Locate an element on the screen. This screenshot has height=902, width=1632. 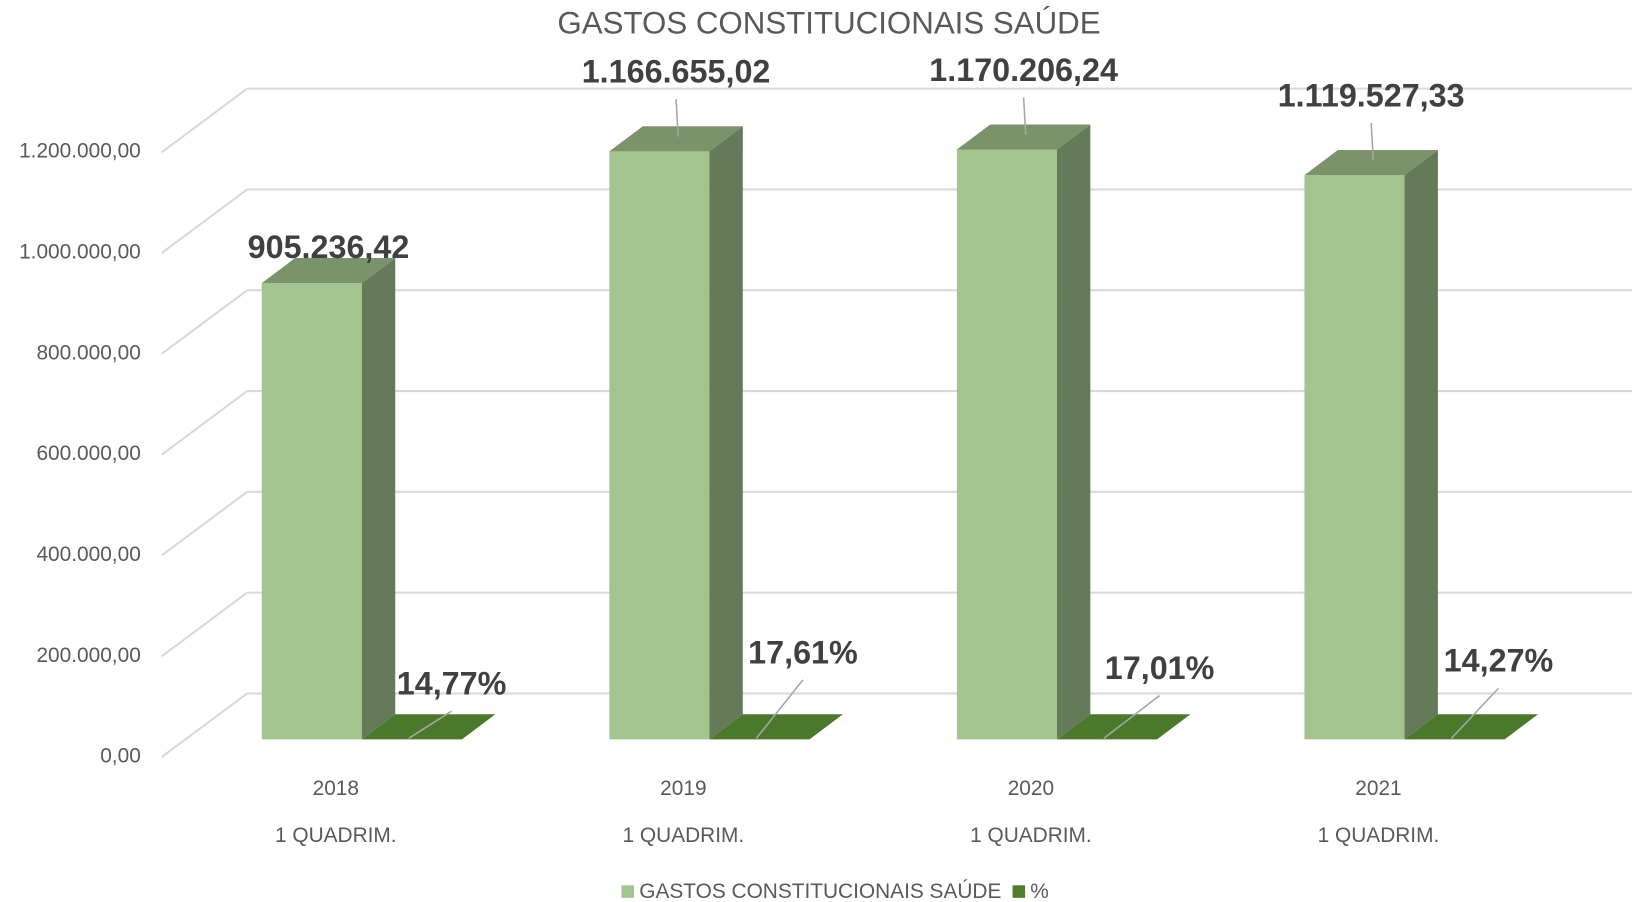
value-label: 14,27% is located at coordinates (1499, 661).